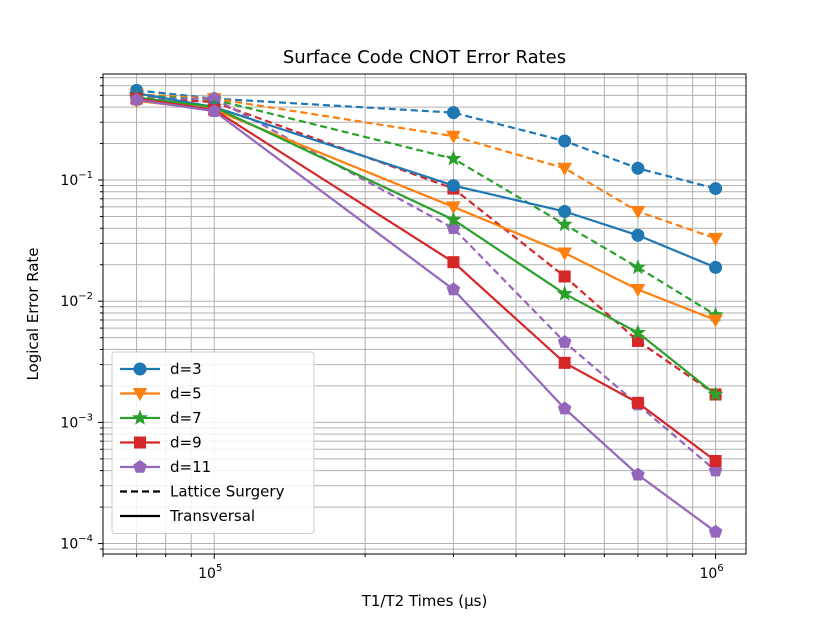 Image resolution: width=830 pixels, height=623 pixels. Describe the element at coordinates (76, 543) in the screenshot. I see `y-tick-label: 10⁻⁴` at that location.